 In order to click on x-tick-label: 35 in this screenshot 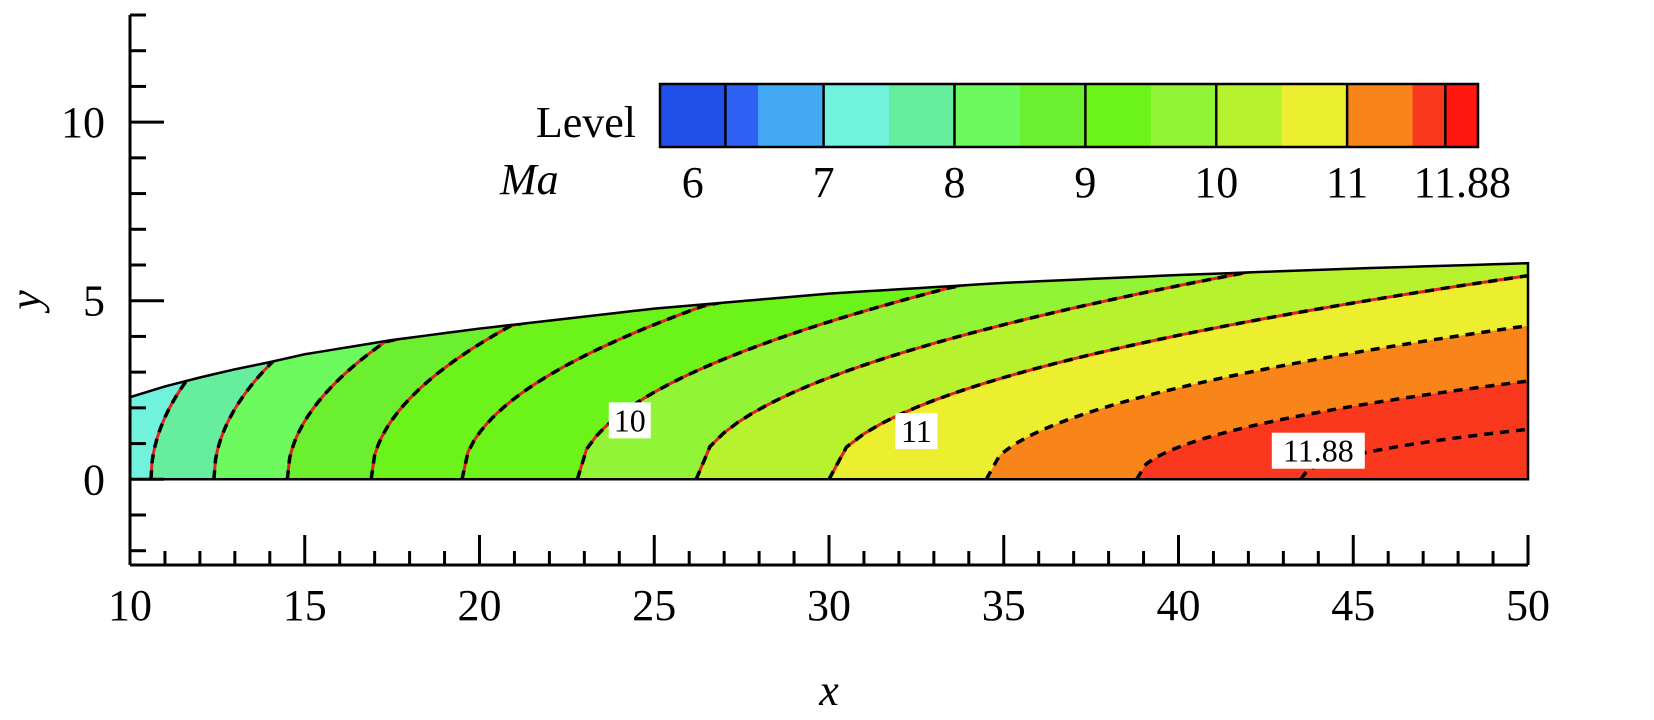, I will do `click(1004, 605)`.